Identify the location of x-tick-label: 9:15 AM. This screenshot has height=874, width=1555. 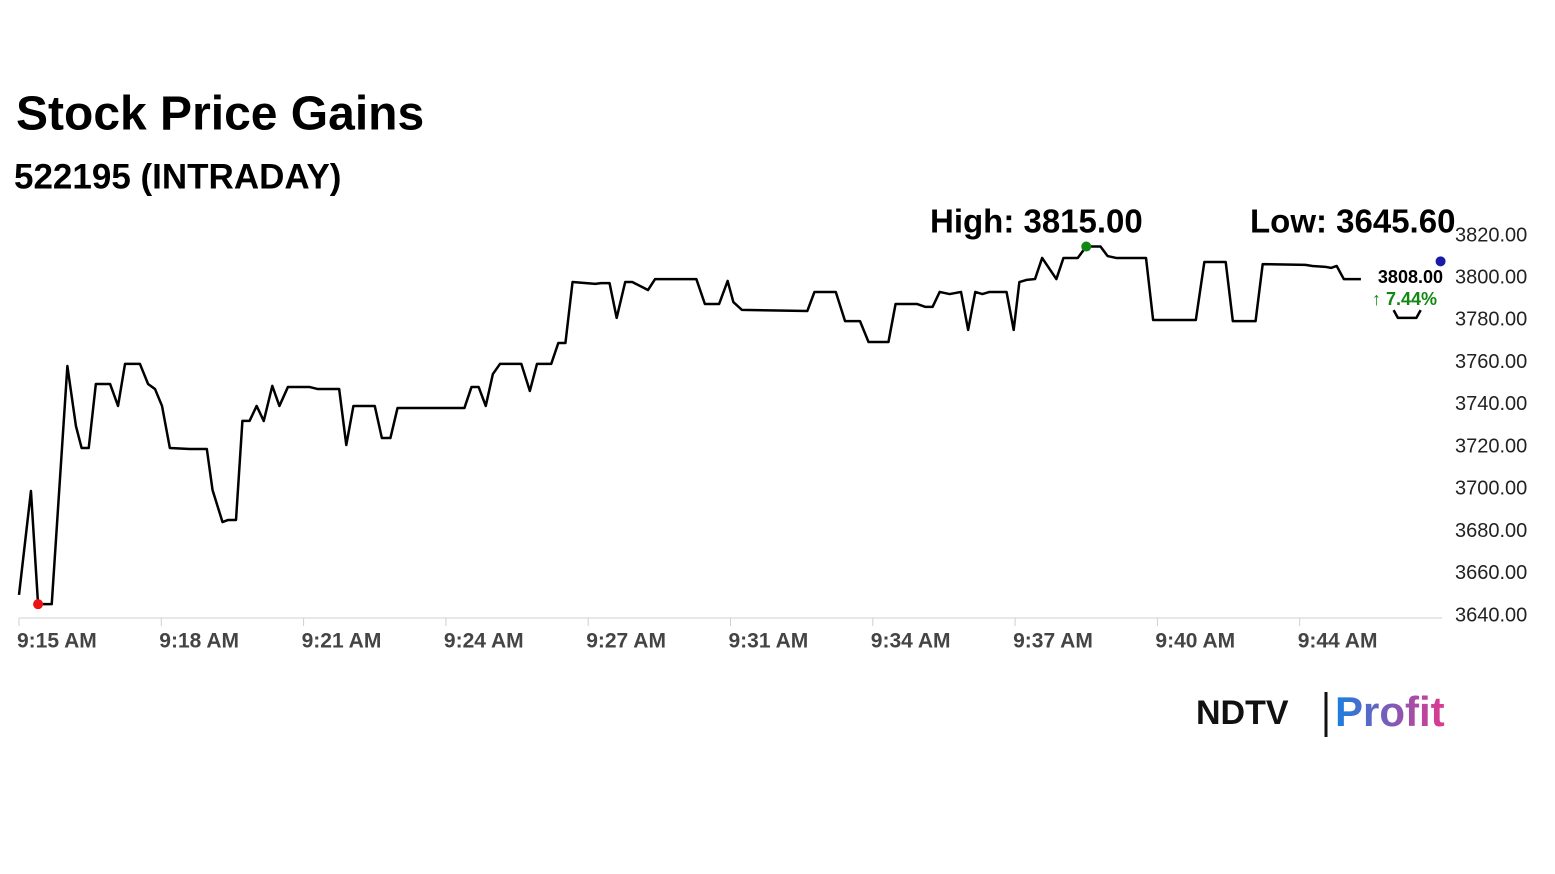
(57, 641).